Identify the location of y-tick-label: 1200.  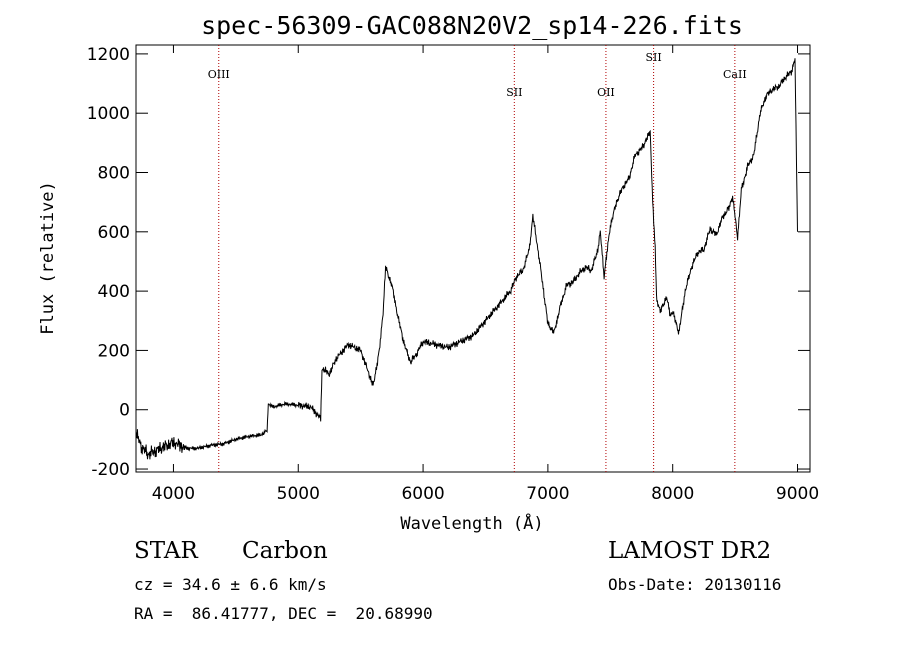
(108, 55).